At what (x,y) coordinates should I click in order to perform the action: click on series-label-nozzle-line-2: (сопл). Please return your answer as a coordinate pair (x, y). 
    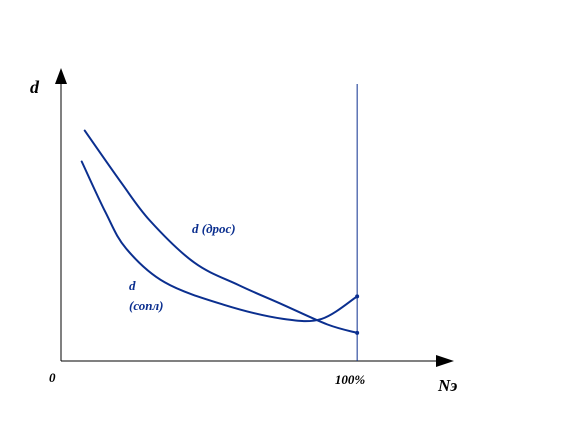
    Looking at the image, I should click on (146, 305).